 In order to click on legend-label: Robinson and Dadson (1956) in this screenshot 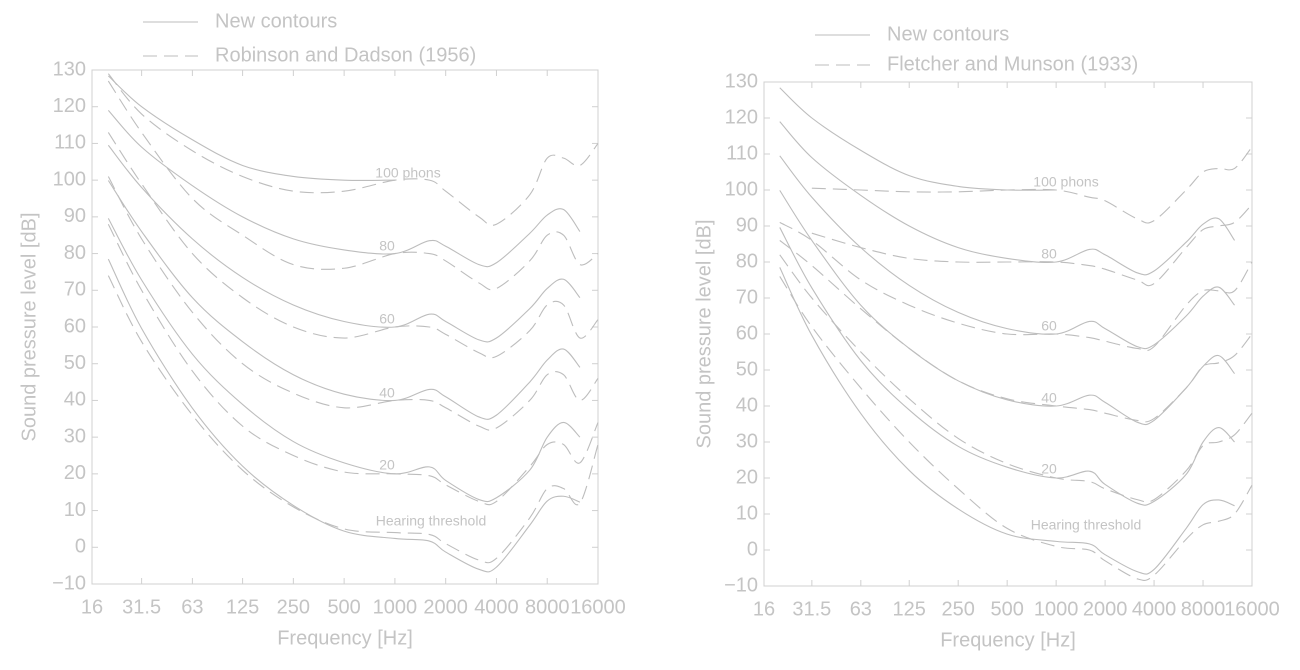, I will do `click(345, 55)`.